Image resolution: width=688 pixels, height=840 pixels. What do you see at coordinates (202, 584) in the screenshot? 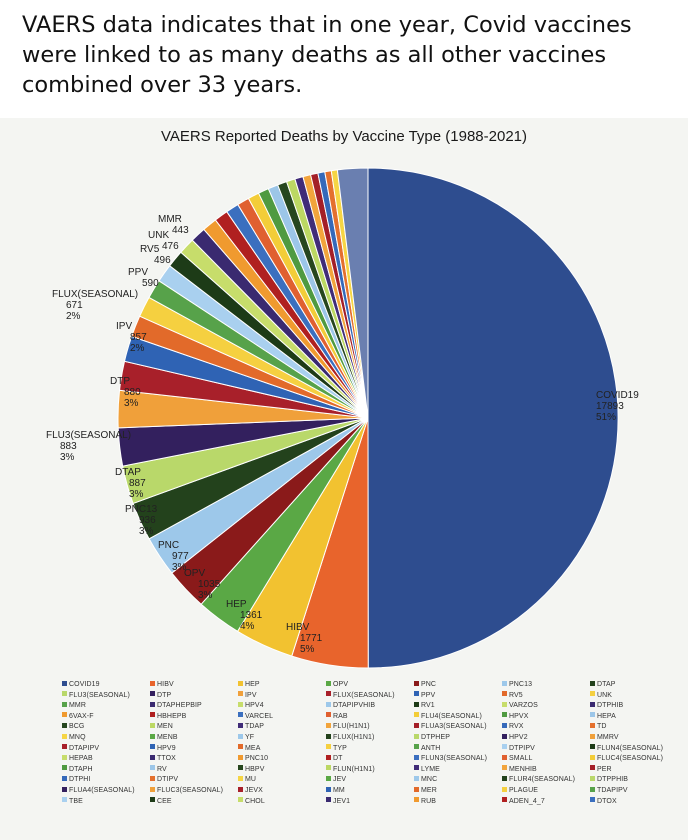
I see `pie-label-opv: OPV 1035 3%` at bounding box center [202, 584].